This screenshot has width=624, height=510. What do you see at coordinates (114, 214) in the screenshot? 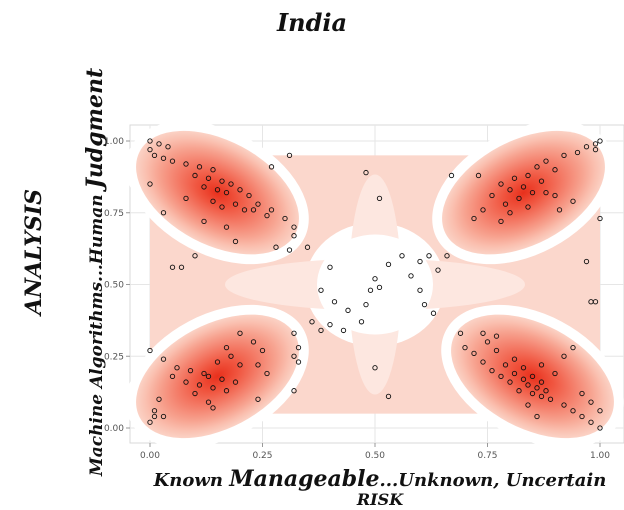
I see `y-tick-label: 0.75` at bounding box center [114, 214].